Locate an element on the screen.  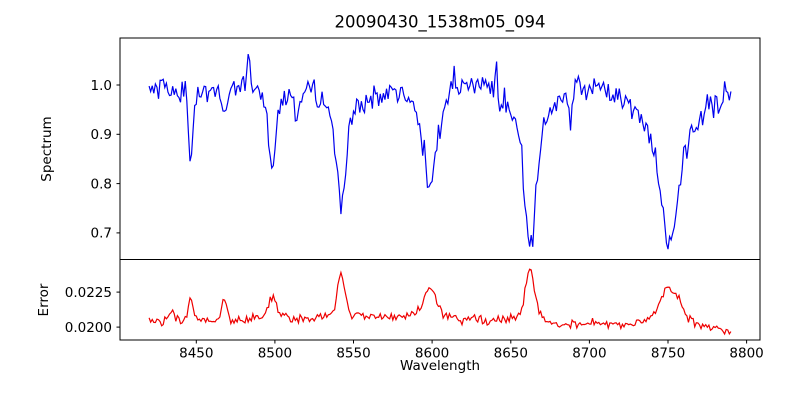
x-tick-label: 8550 is located at coordinates (353, 354).